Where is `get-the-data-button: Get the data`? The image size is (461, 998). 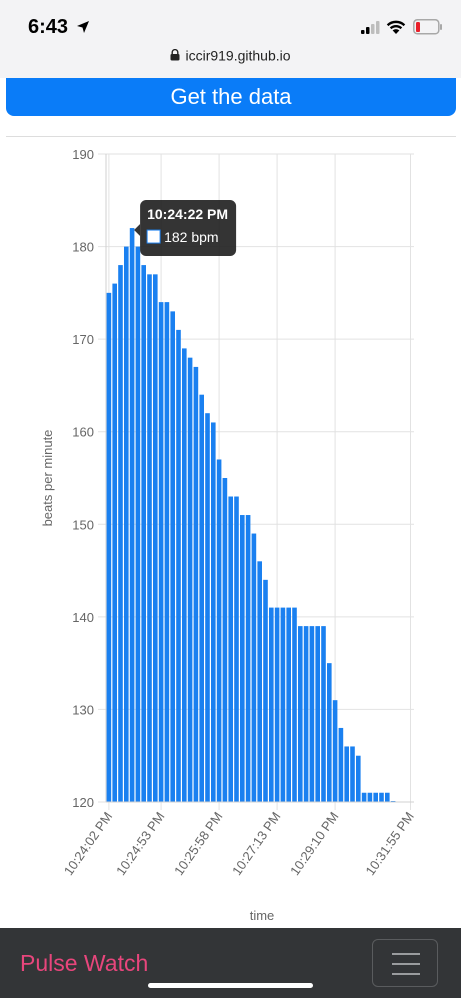 get-the-data-button: Get the data is located at coordinates (231, 97).